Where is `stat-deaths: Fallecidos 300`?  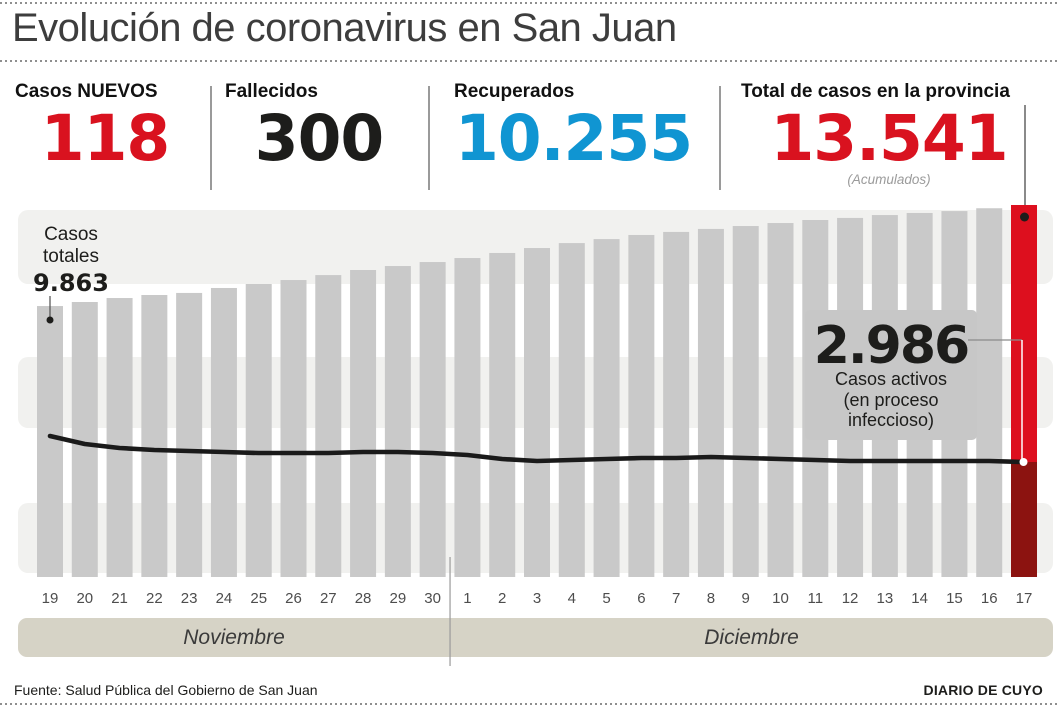
stat-deaths: Fallecidos 300 is located at coordinates (319, 131).